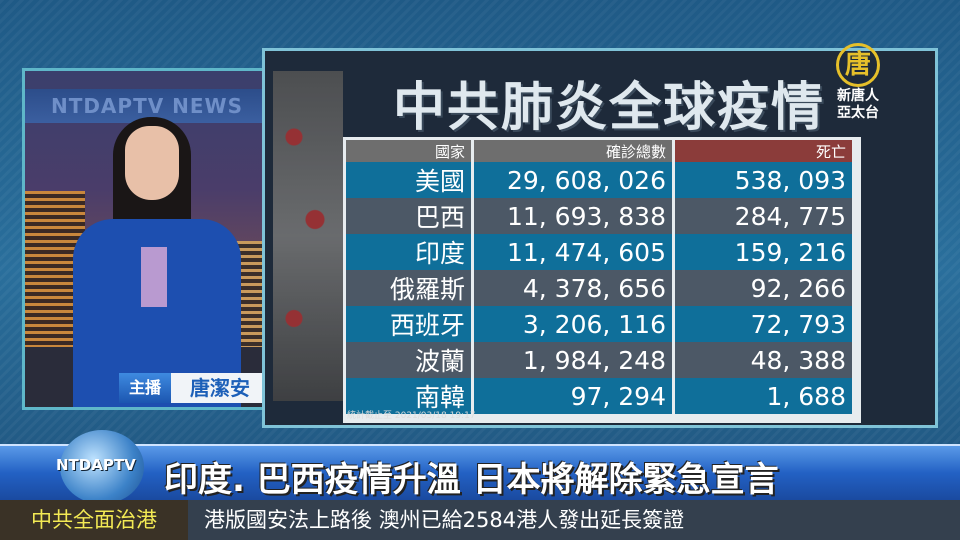 The height and width of the screenshot is (540, 960). Describe the element at coordinates (220, 388) in the screenshot. I see `anchor-name: 唐潔安` at that location.